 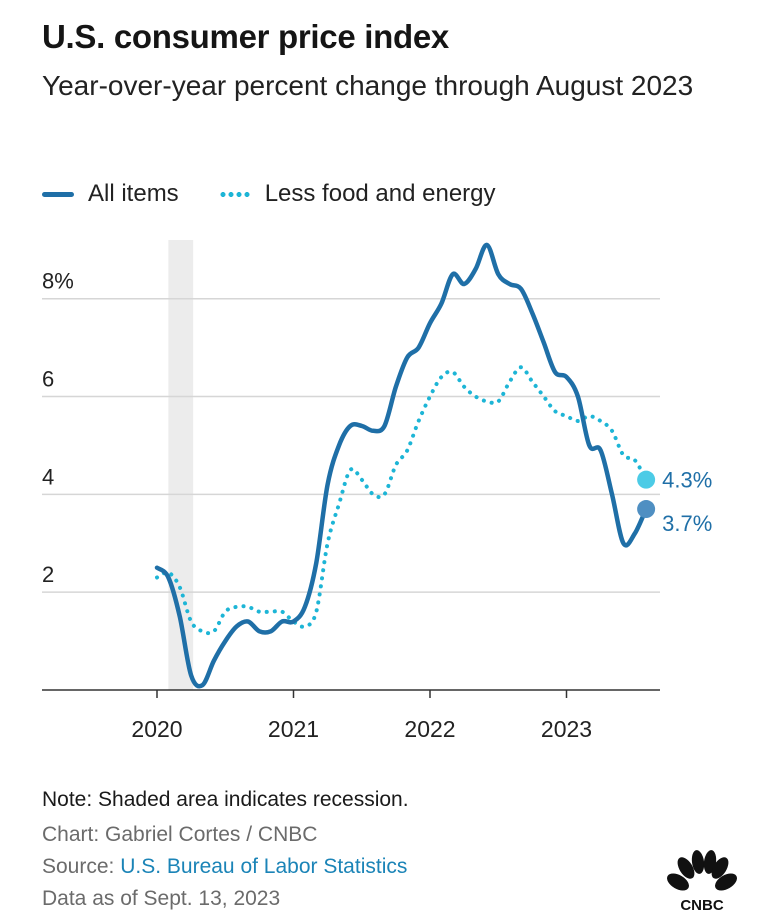 I want to click on logo-text: CNBC, so click(x=701, y=905).